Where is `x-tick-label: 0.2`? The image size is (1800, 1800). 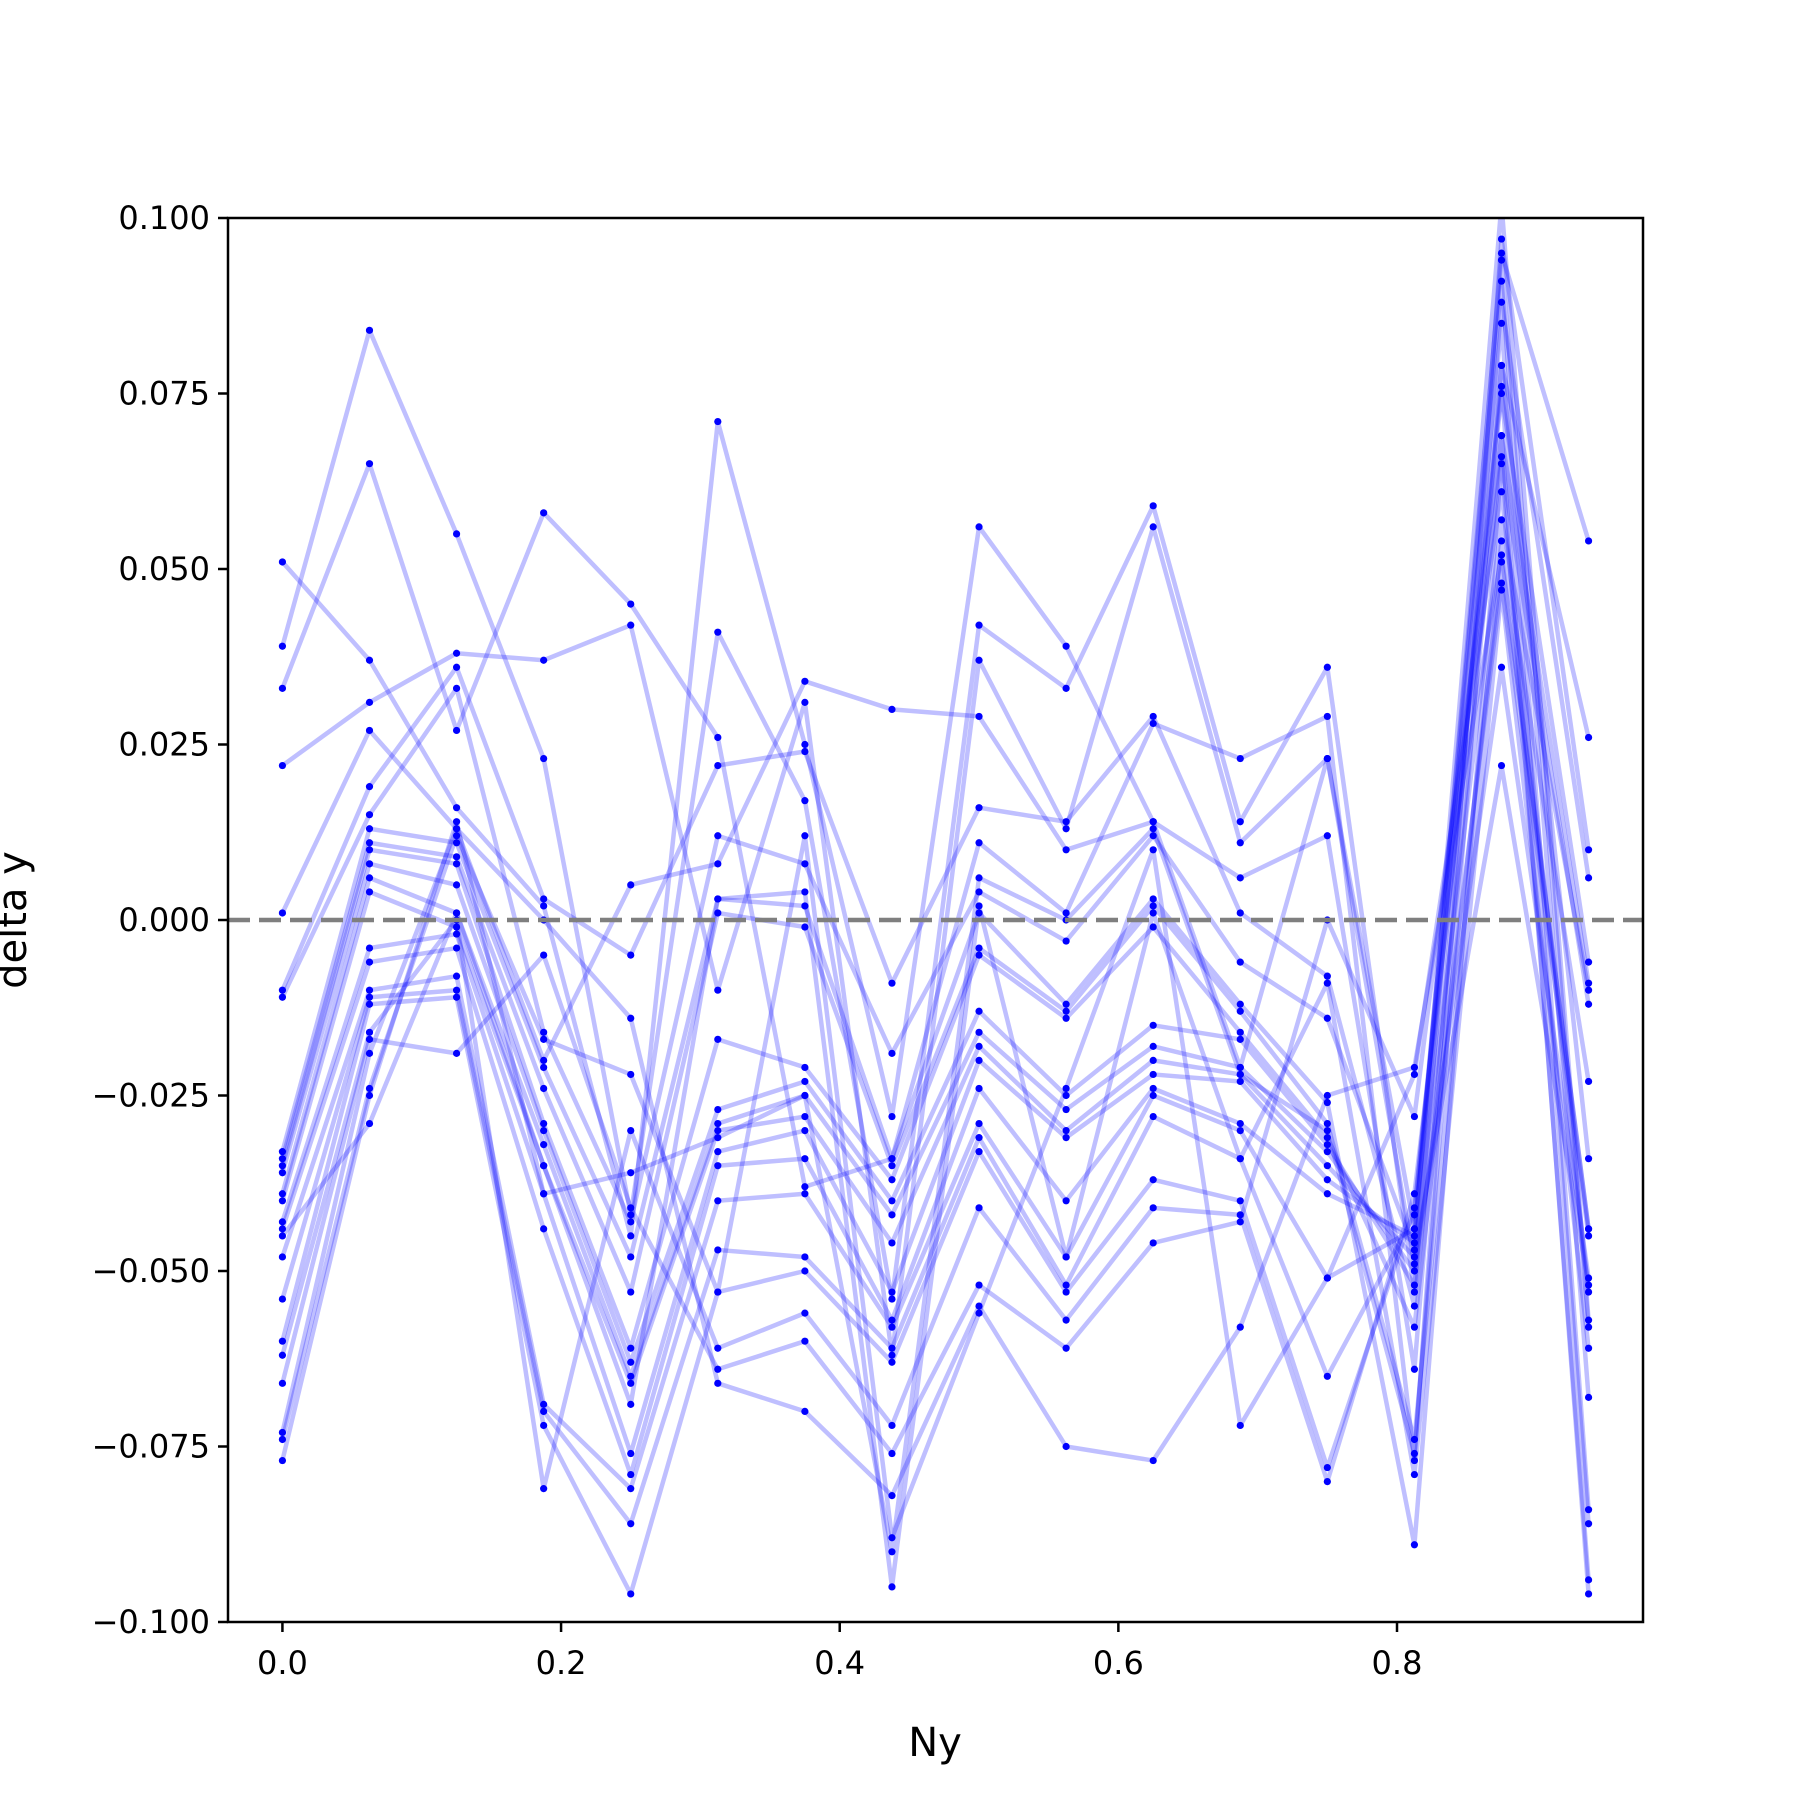
x-tick-label: 0.2 is located at coordinates (561, 1663).